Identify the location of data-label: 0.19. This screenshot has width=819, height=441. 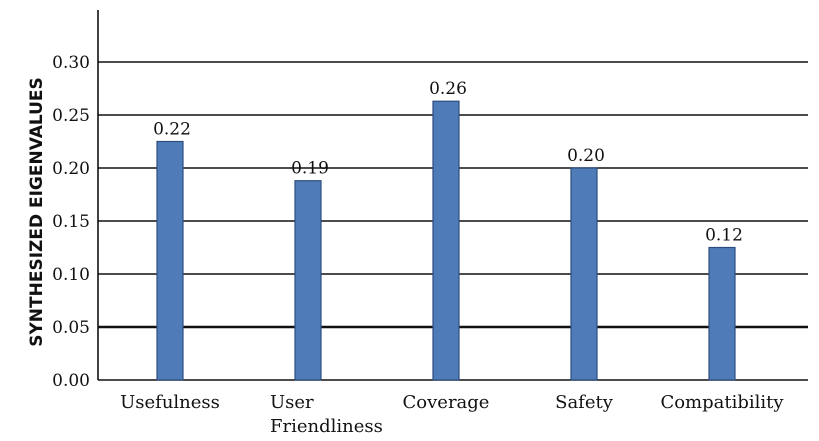
(310, 169).